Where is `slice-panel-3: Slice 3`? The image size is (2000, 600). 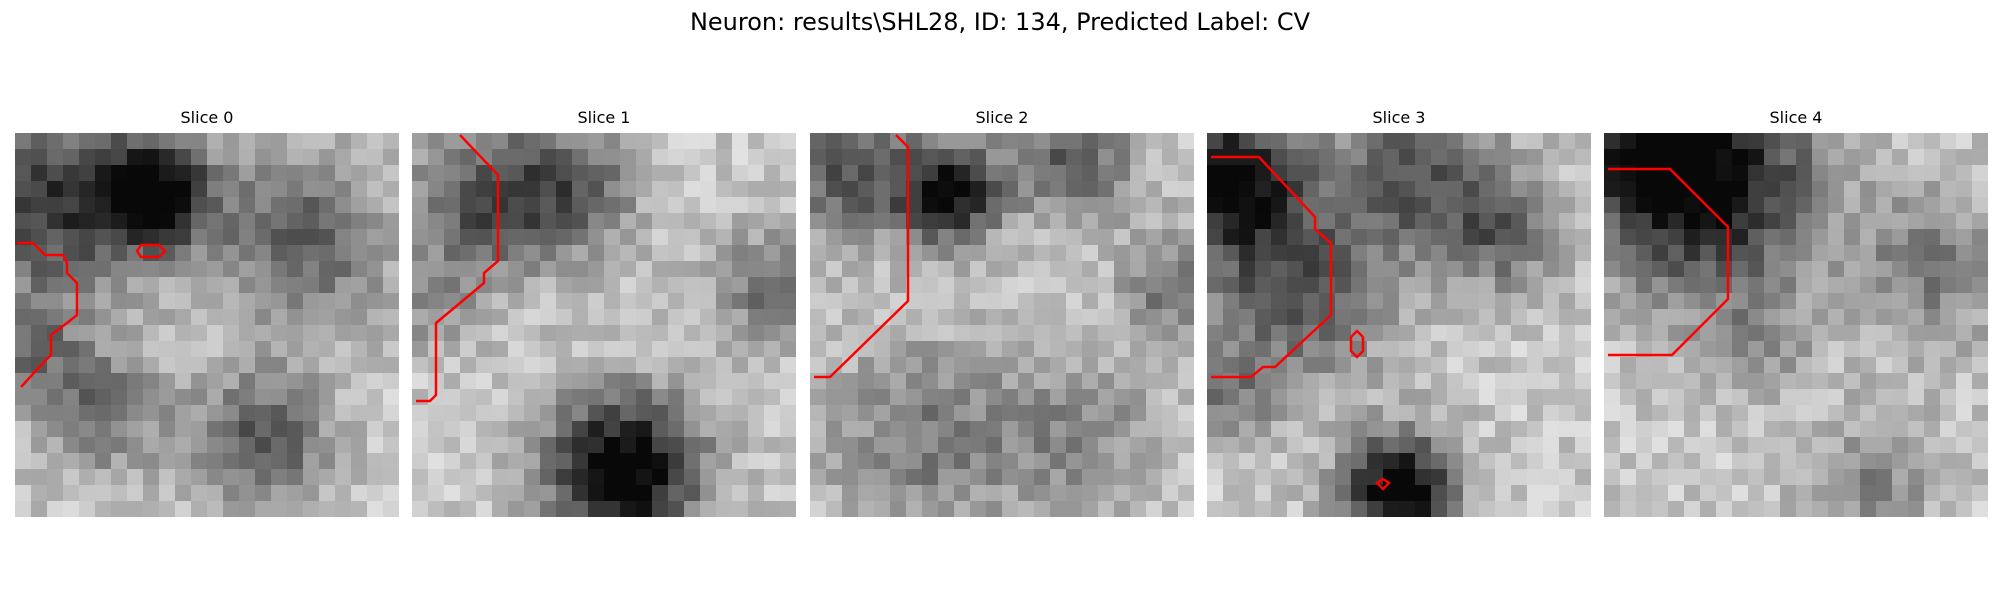 slice-panel-3: Slice 3 is located at coordinates (1399, 314).